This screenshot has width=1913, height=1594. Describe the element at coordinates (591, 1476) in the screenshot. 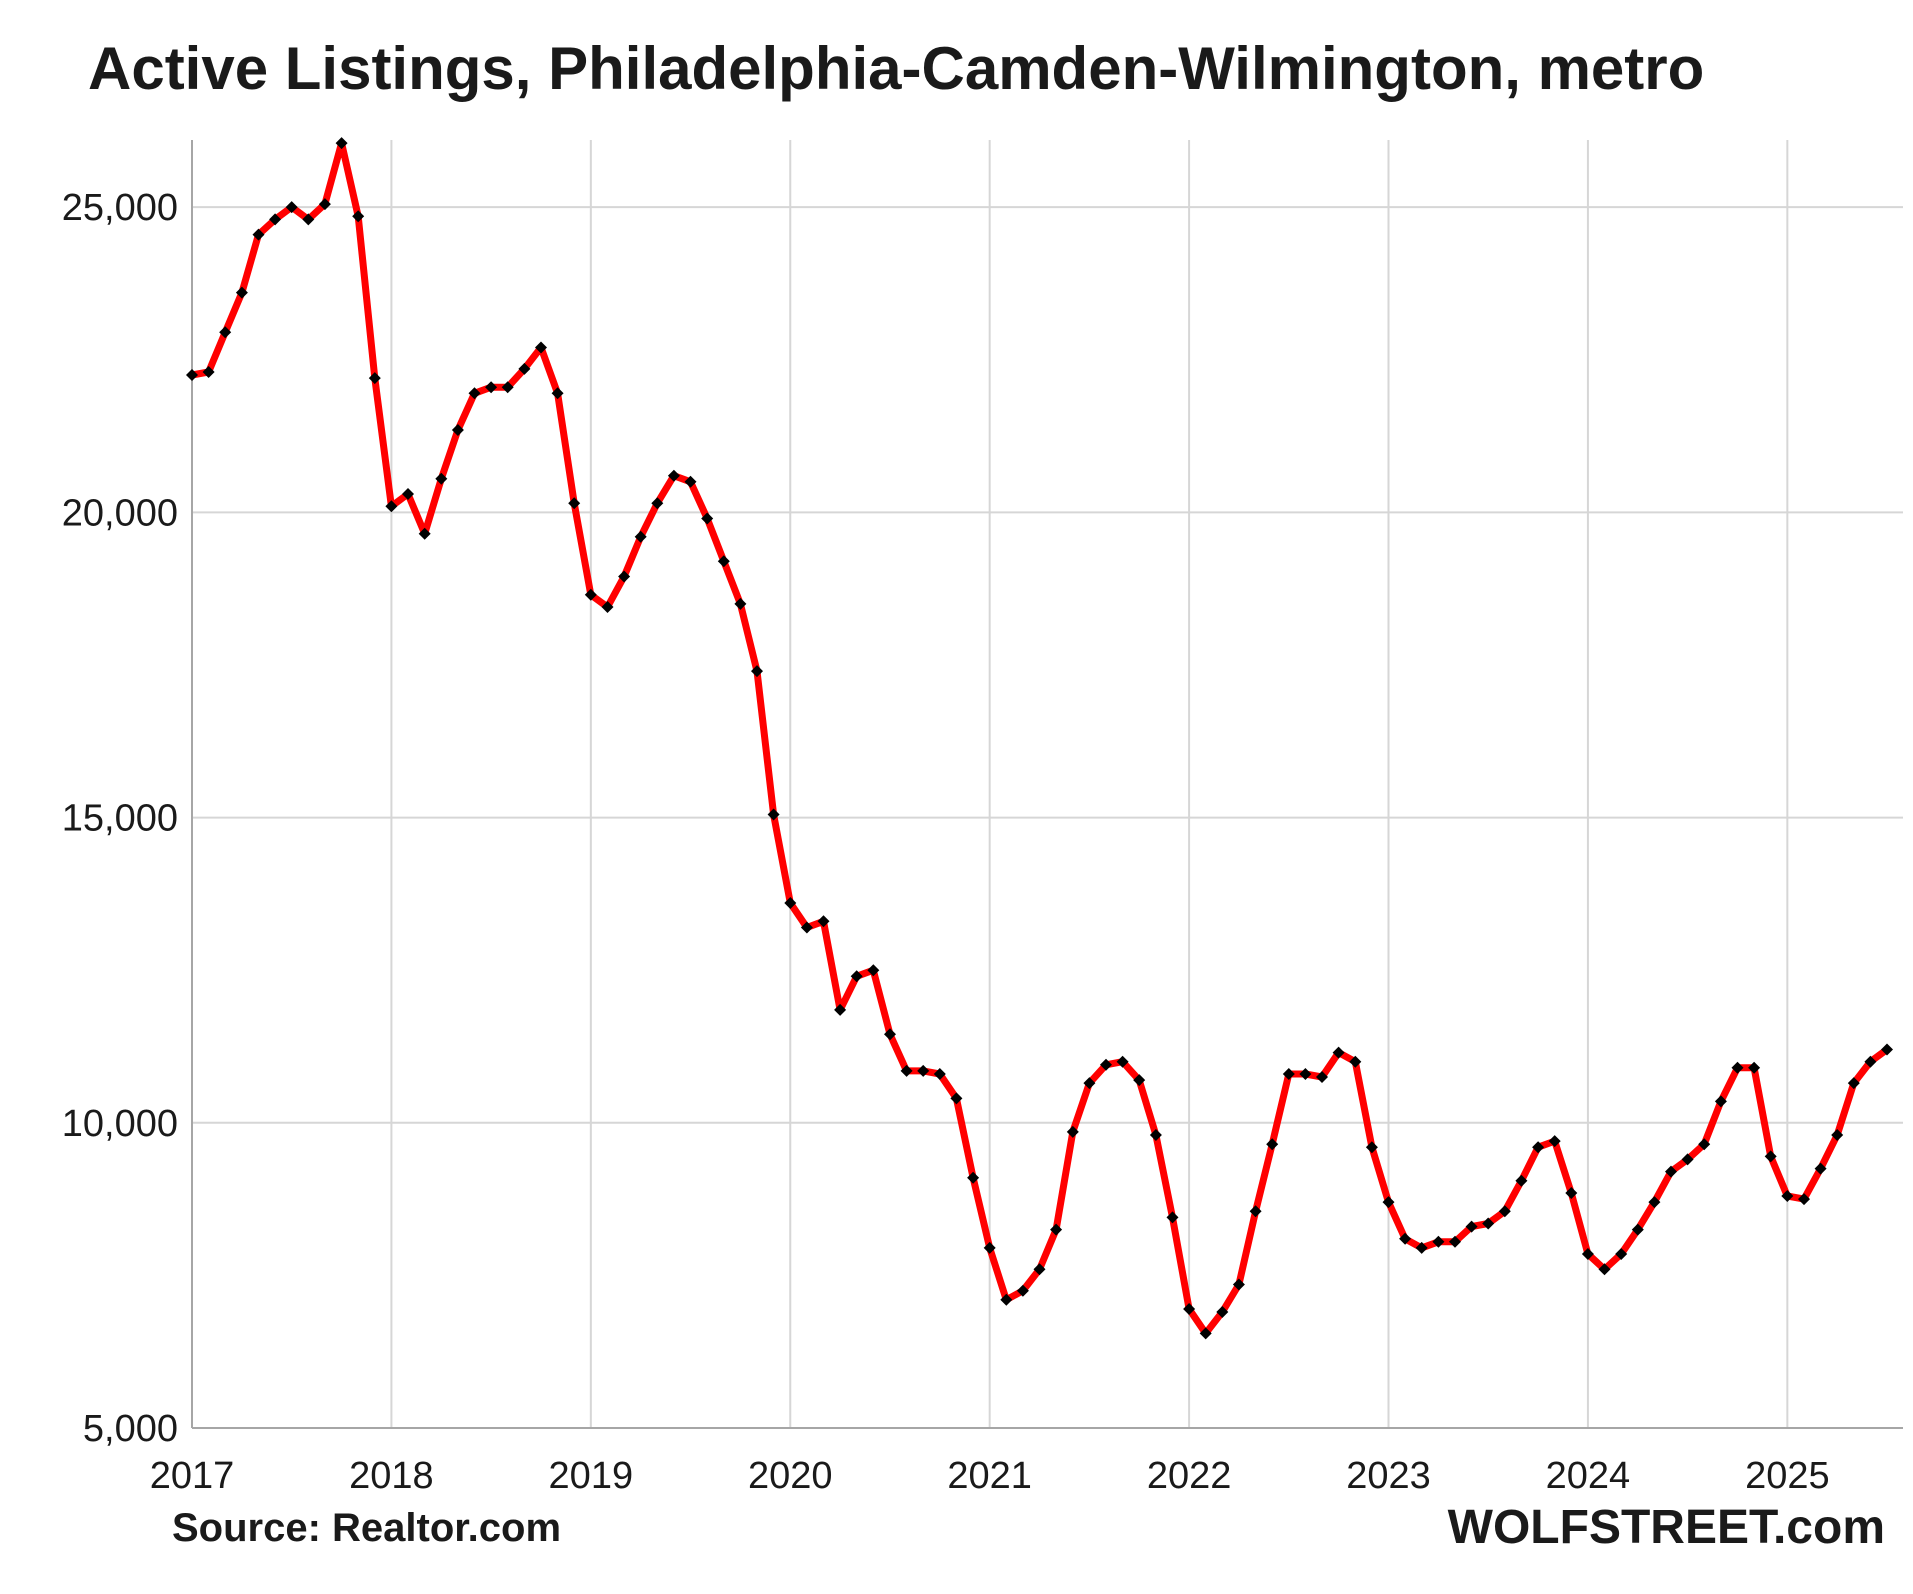

I see `x-tick-label: 2019` at that location.